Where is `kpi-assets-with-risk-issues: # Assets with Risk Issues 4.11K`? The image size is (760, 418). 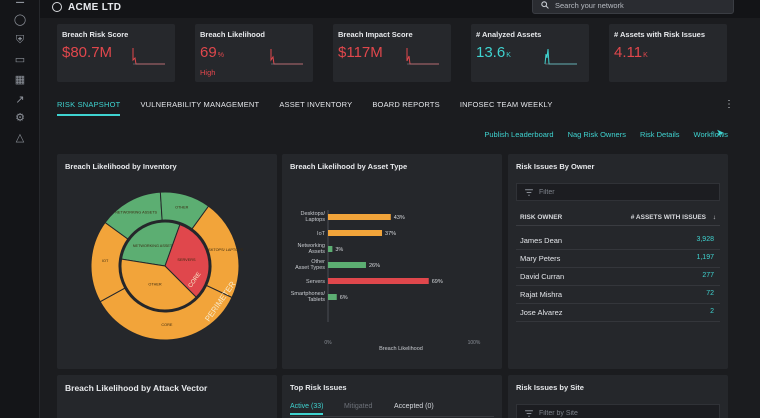
kpi-assets-with-risk-issues: # Assets with Risk Issues 4.11K is located at coordinates (668, 53).